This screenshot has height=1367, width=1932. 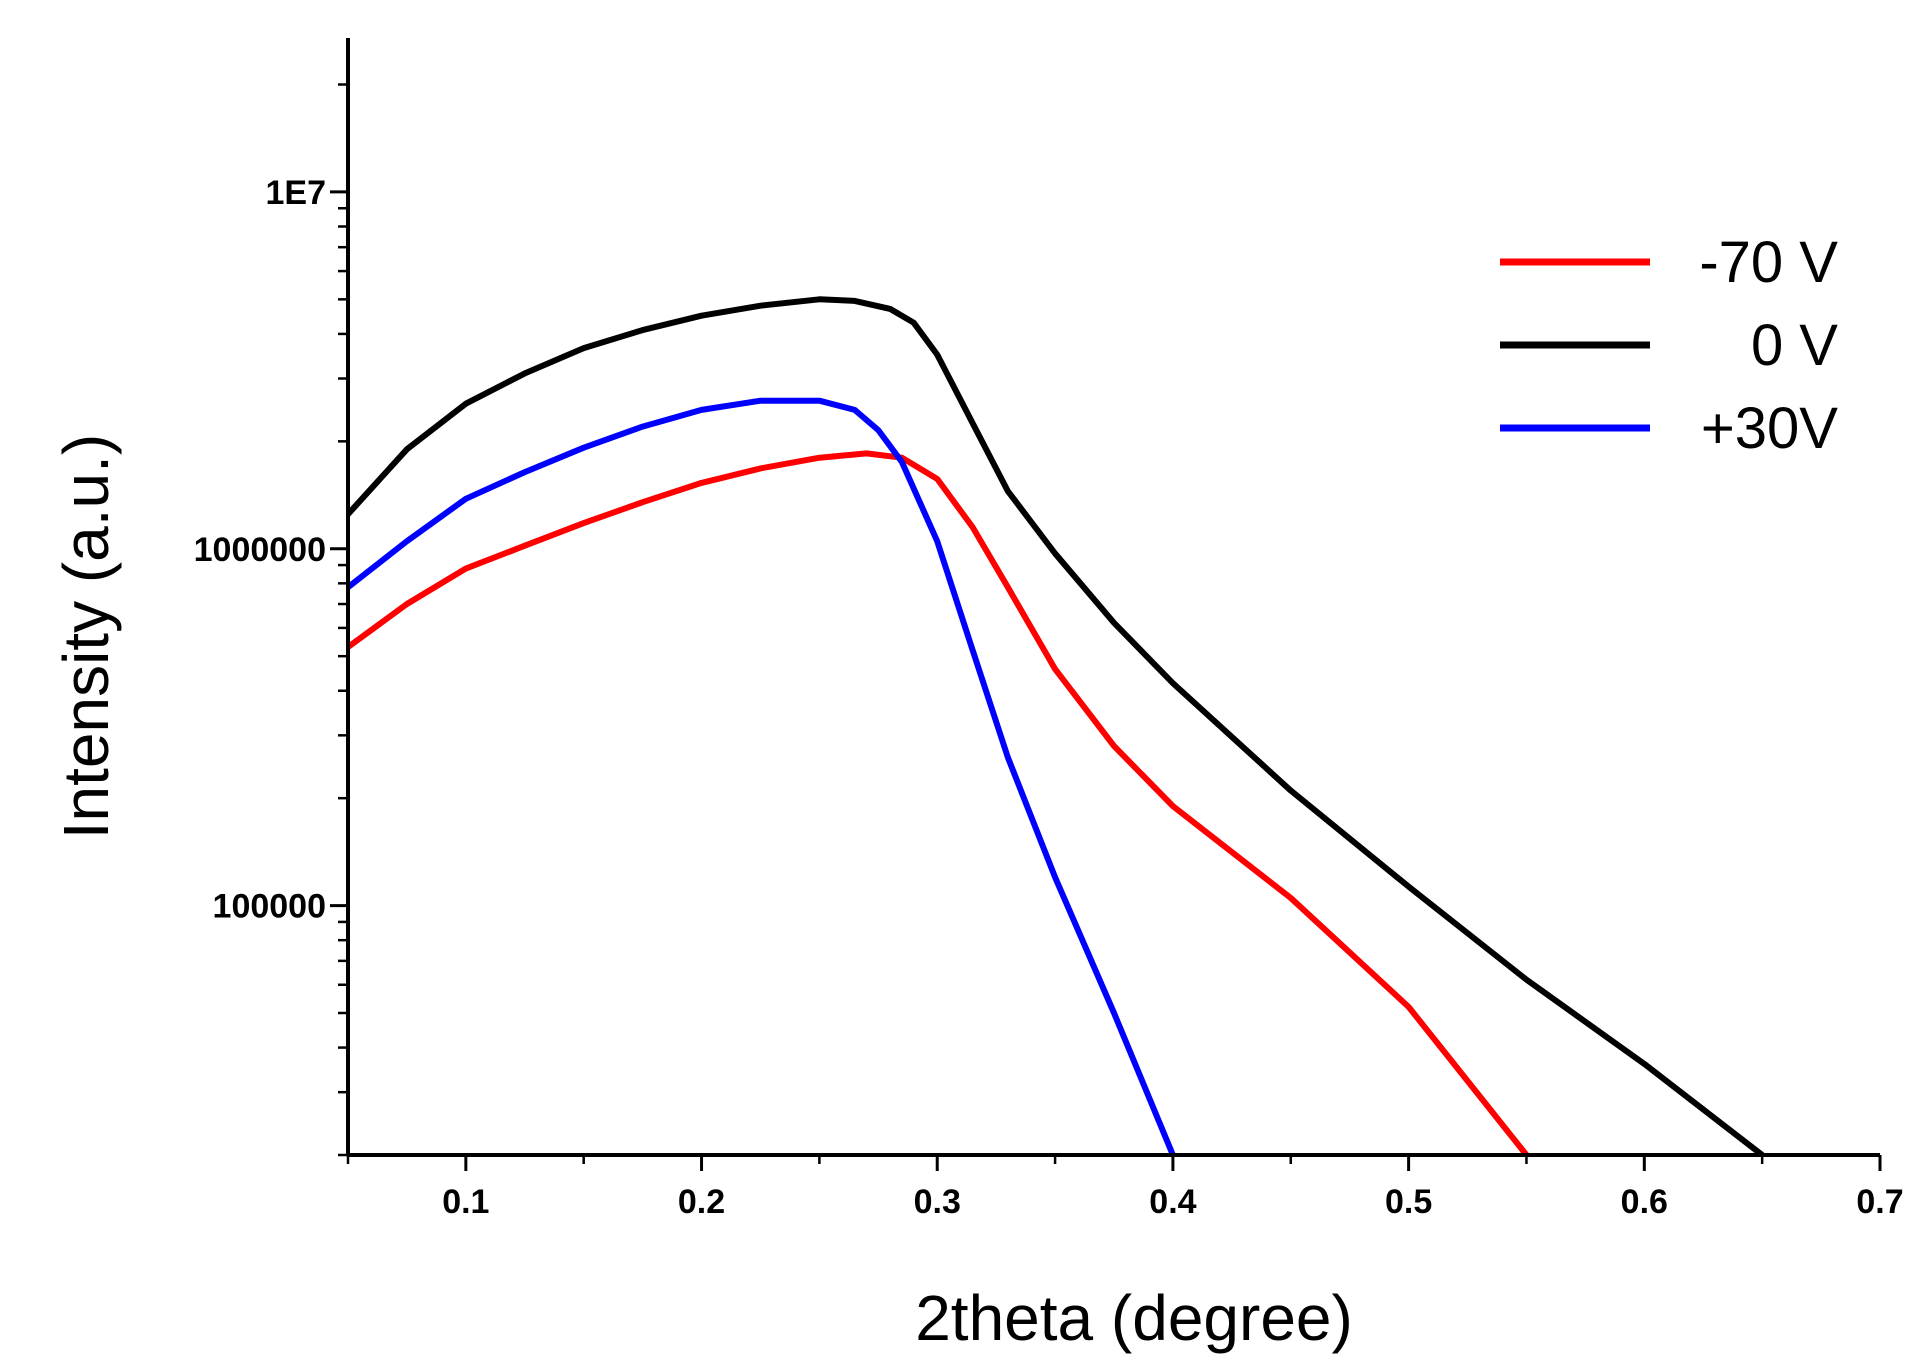 What do you see at coordinates (1768, 262) in the screenshot?
I see `legend-label-0: -70 V` at bounding box center [1768, 262].